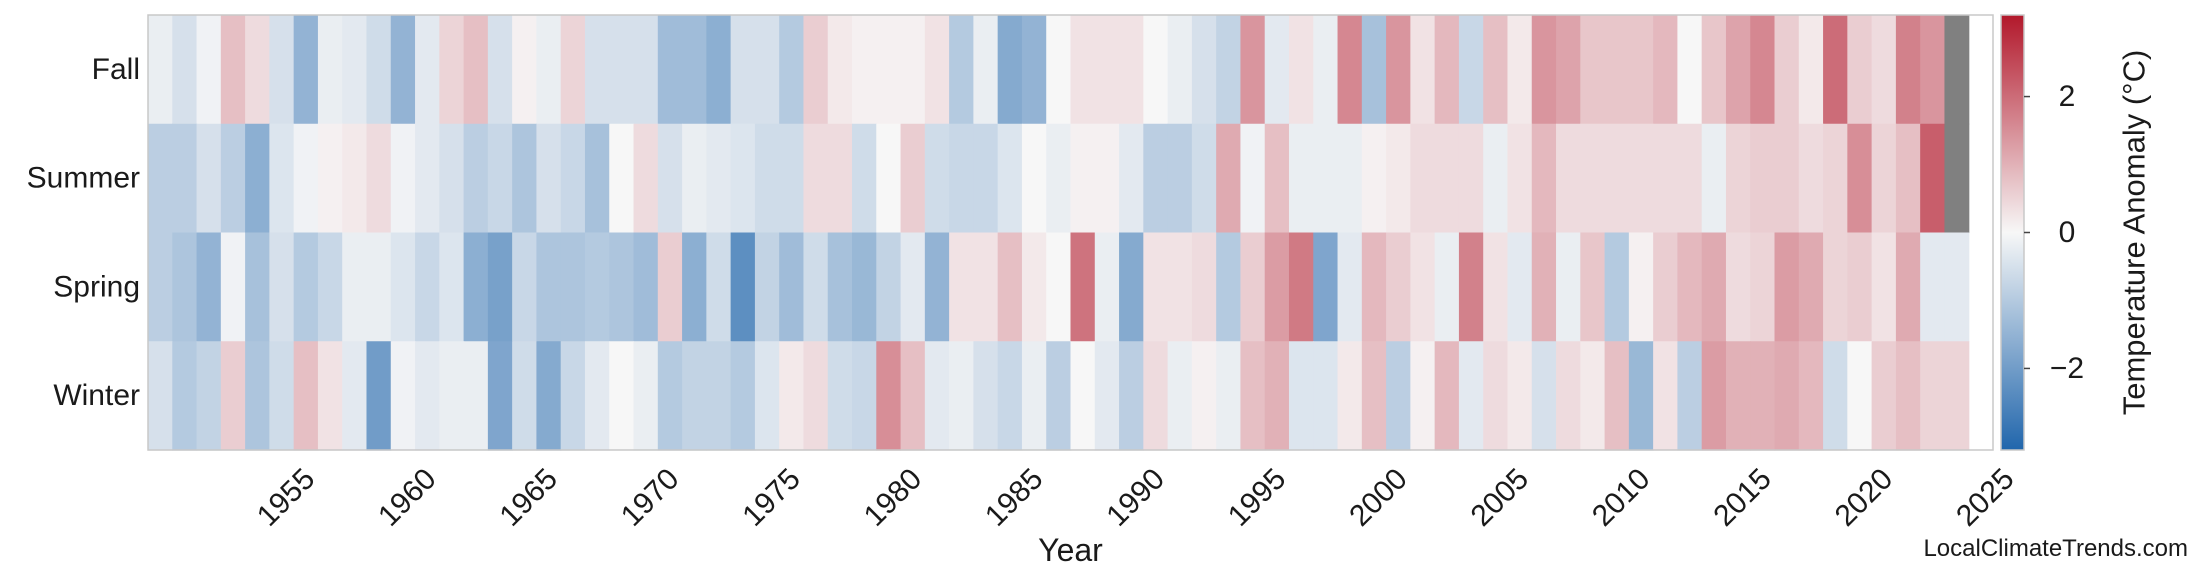 The width and height of the screenshot is (2200, 585). I want to click on heatmap-cell-summer-1956, so click(330, 178).